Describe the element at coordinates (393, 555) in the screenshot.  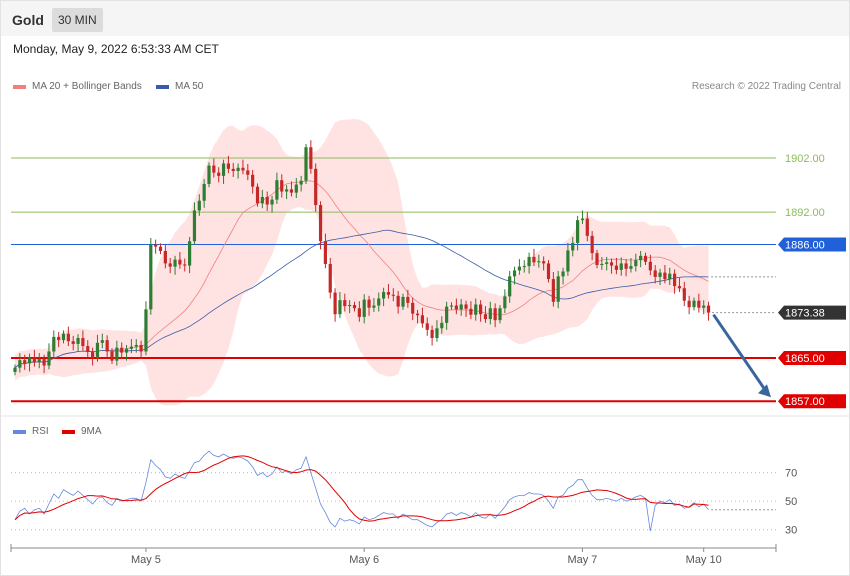
I see `x-axis: May 5 May 6 May 7 May 10` at that location.